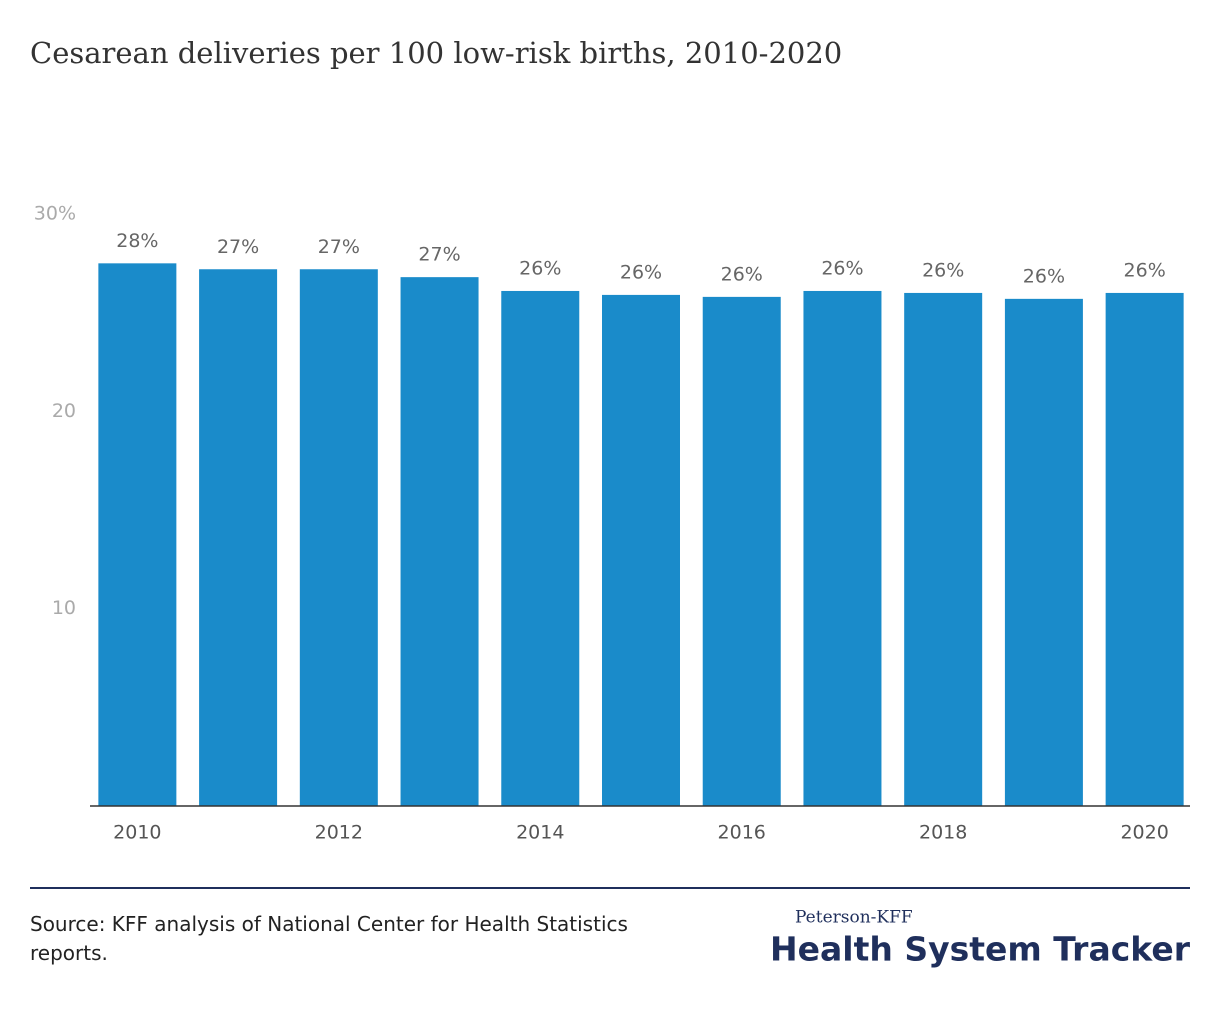  I want to click on y-tick-label: 30%, so click(55, 214).